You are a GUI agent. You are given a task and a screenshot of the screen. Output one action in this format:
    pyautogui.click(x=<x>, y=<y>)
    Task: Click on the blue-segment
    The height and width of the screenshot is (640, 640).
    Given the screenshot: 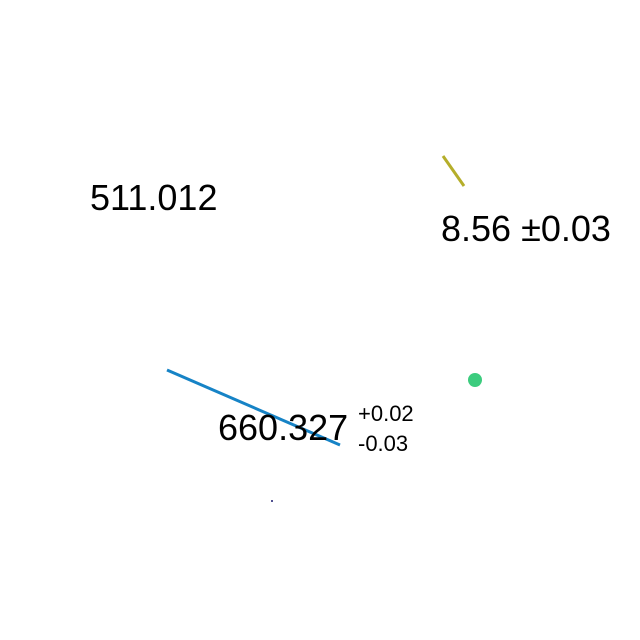 What is the action you would take?
    pyautogui.click(x=253, y=407)
    